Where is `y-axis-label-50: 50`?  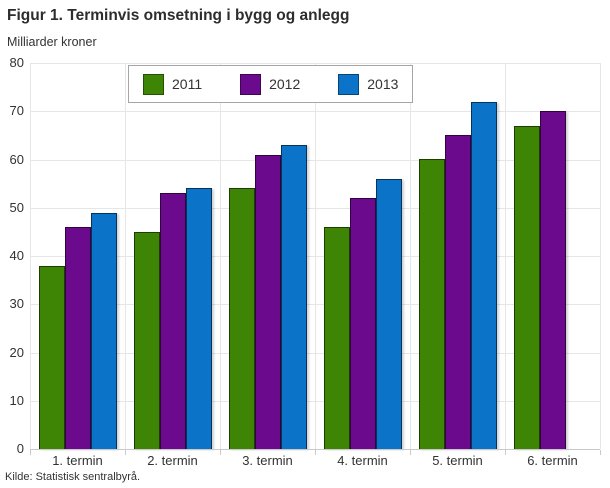 y-axis-label-50: 50 is located at coordinates (16, 207).